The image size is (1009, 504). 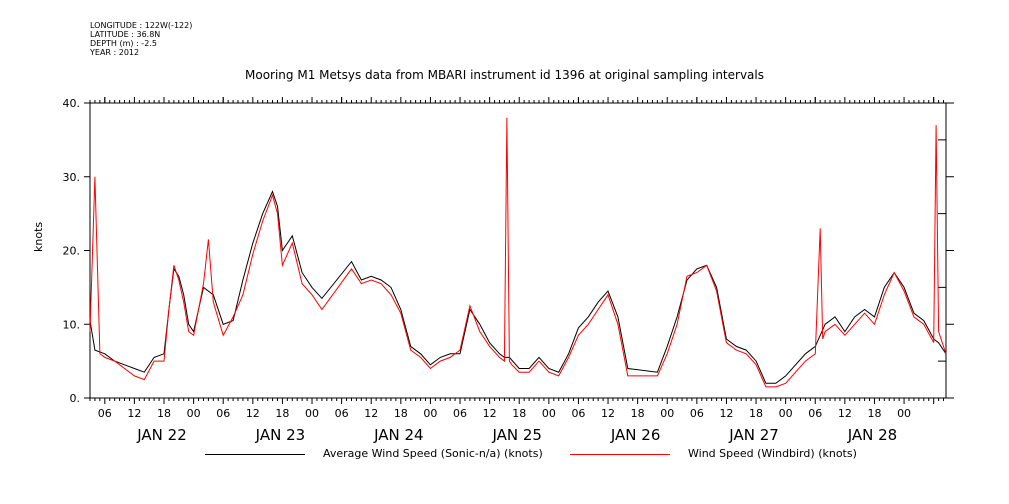 I want to click on x-day-label: JAN 23, so click(x=280, y=435).